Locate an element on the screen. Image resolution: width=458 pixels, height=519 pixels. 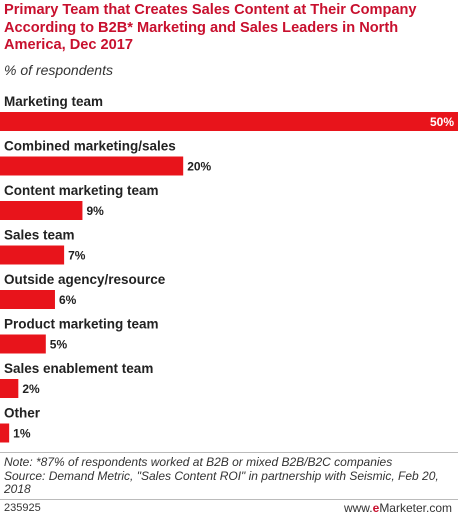
footer-bottom-divider is located at coordinates (229, 499).